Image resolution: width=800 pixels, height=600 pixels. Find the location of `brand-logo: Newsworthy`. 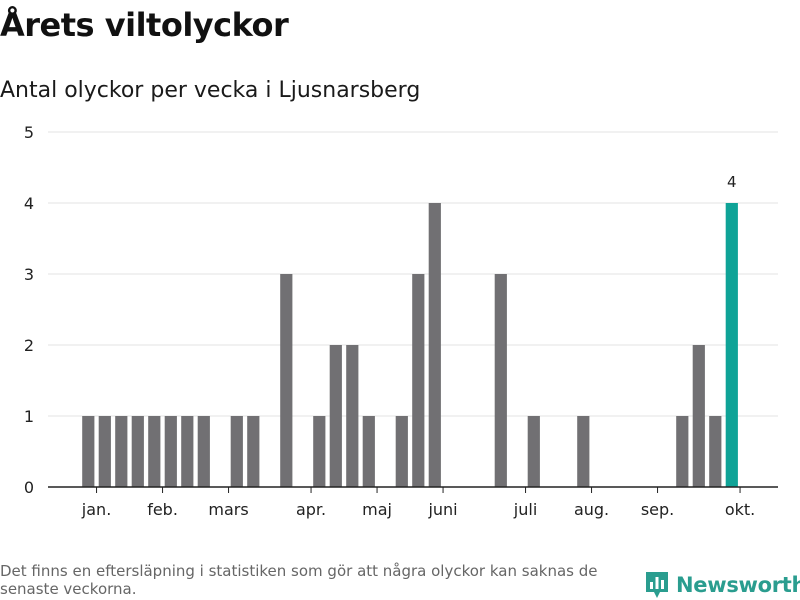

brand-logo: Newsworthy is located at coordinates (722, 585).